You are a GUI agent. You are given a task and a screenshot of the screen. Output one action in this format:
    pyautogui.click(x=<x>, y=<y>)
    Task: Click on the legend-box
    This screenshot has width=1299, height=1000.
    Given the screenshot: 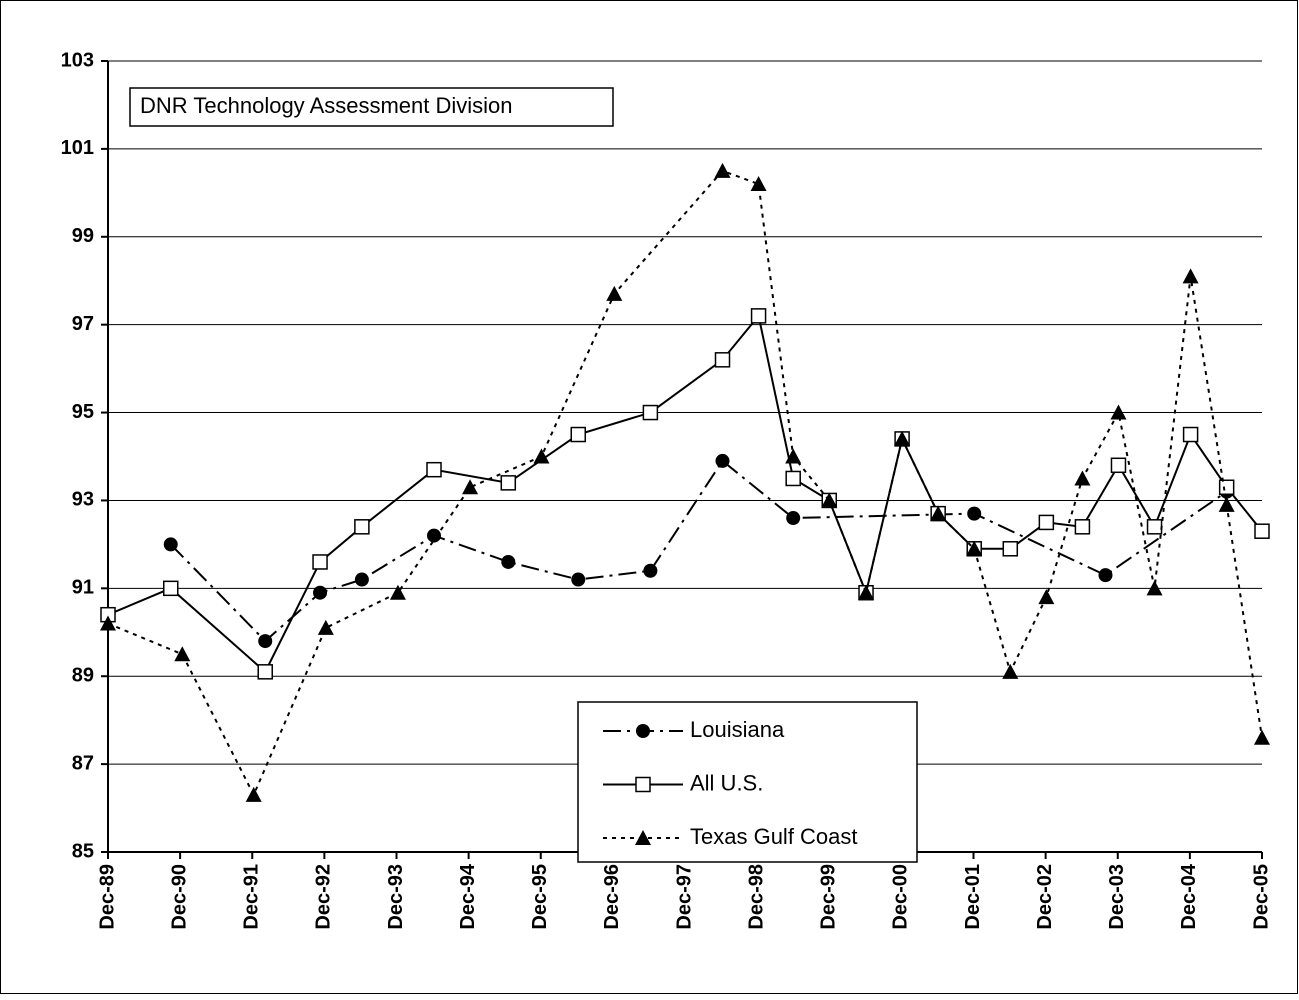 What is the action you would take?
    pyautogui.click(x=747, y=782)
    